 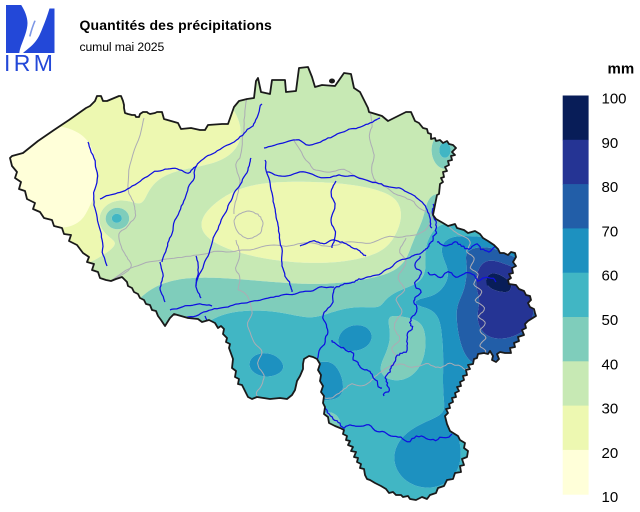 What do you see at coordinates (610, 409) in the screenshot?
I see `svg-text: 30` at bounding box center [610, 409].